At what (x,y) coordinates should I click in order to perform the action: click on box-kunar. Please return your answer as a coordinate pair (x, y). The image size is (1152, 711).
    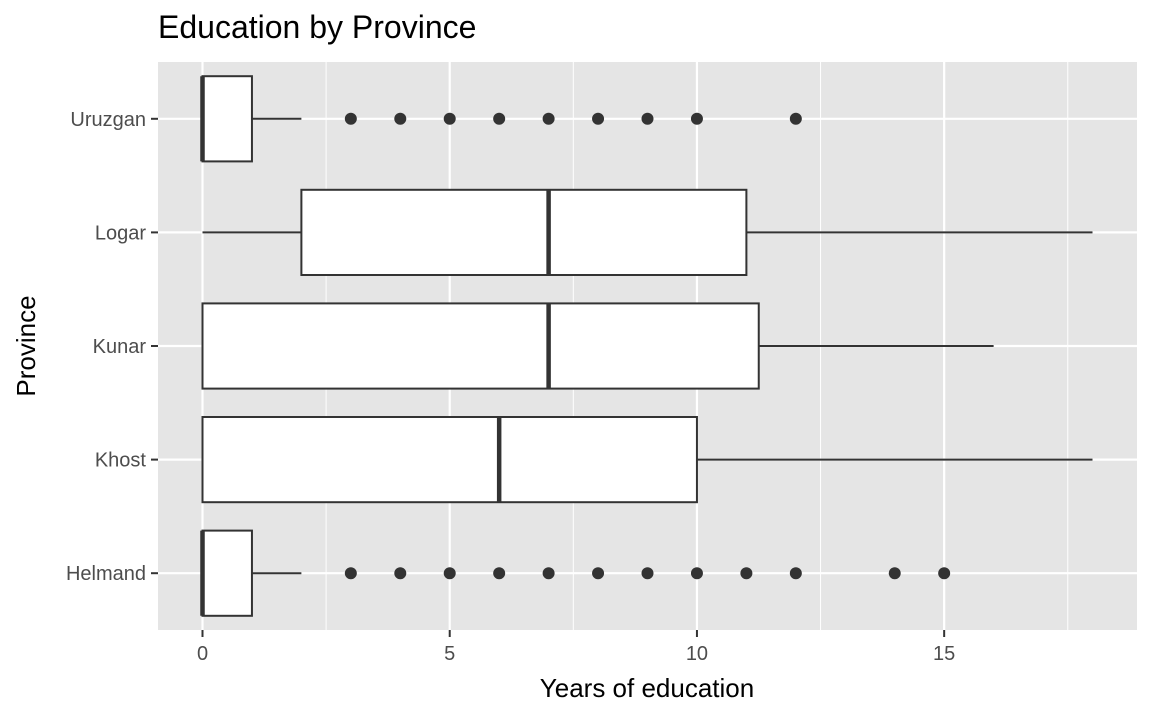
    Looking at the image, I should click on (597, 346).